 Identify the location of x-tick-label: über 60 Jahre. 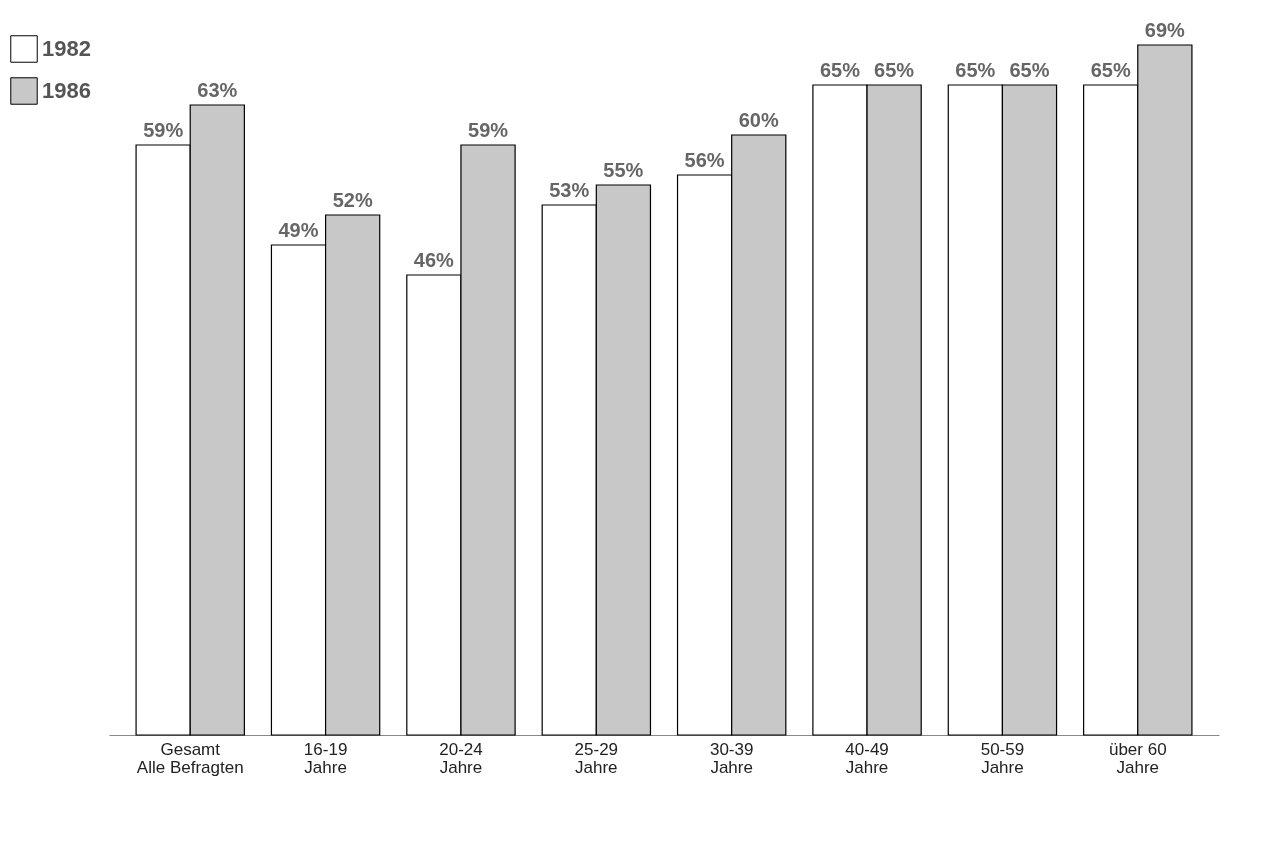
(1137, 758).